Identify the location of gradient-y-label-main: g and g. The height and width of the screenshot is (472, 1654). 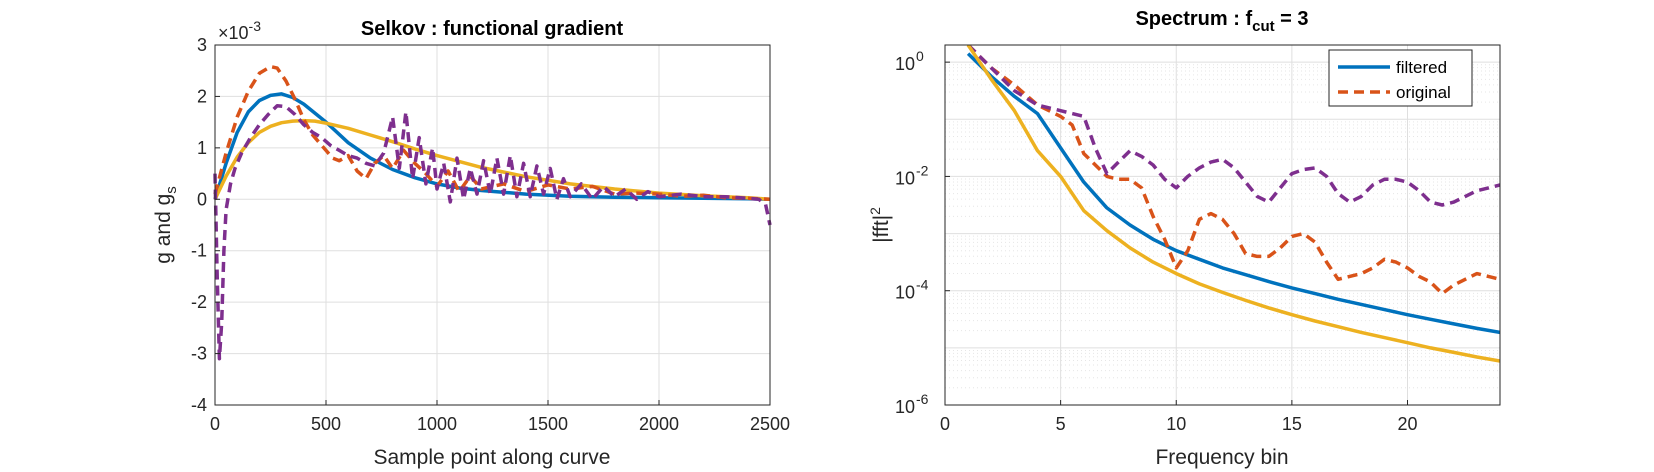
(163, 229).